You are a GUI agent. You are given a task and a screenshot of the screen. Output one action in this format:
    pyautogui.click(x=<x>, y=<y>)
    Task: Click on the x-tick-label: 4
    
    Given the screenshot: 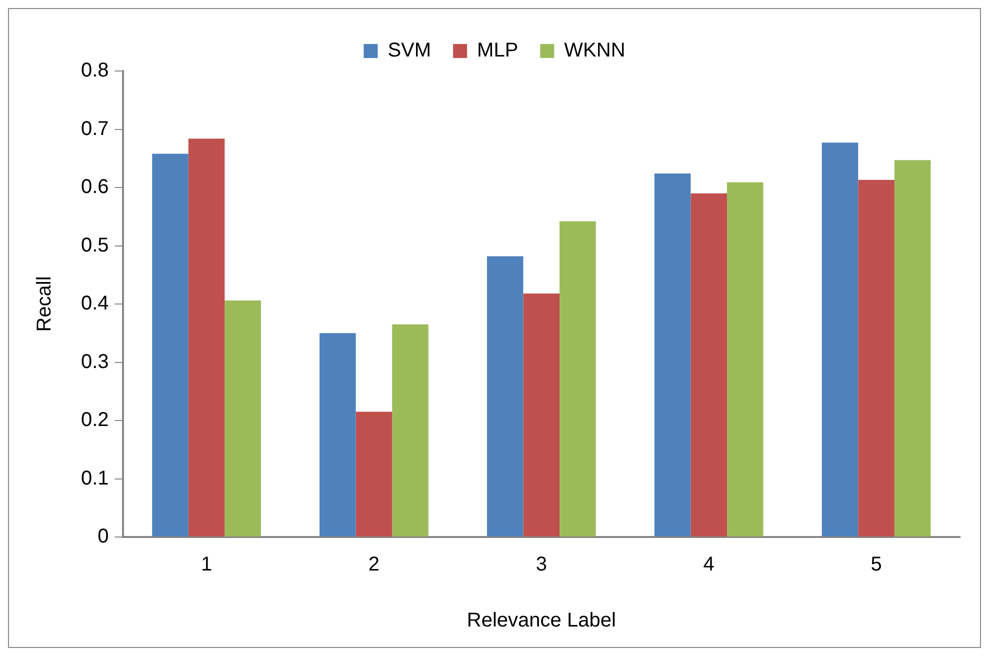 What is the action you would take?
    pyautogui.click(x=708, y=565)
    